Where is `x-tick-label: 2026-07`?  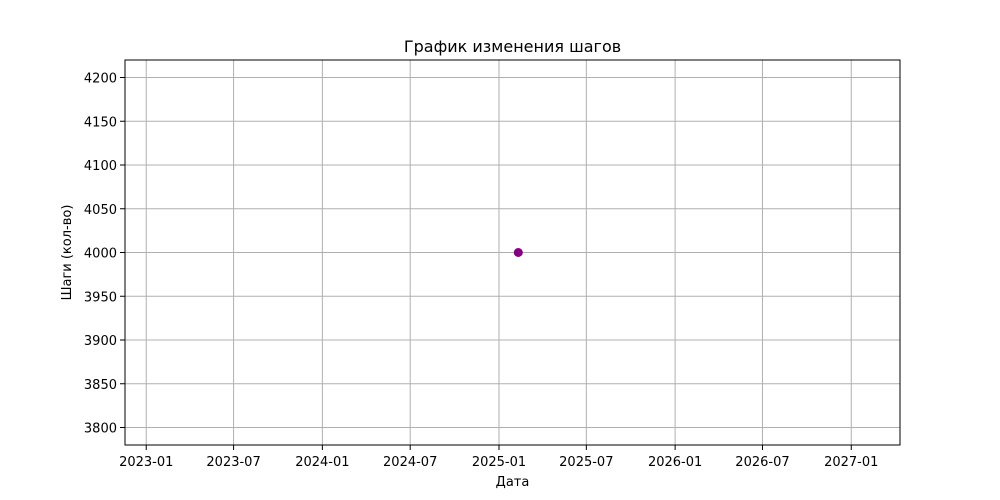 x-tick-label: 2026-07 is located at coordinates (762, 462).